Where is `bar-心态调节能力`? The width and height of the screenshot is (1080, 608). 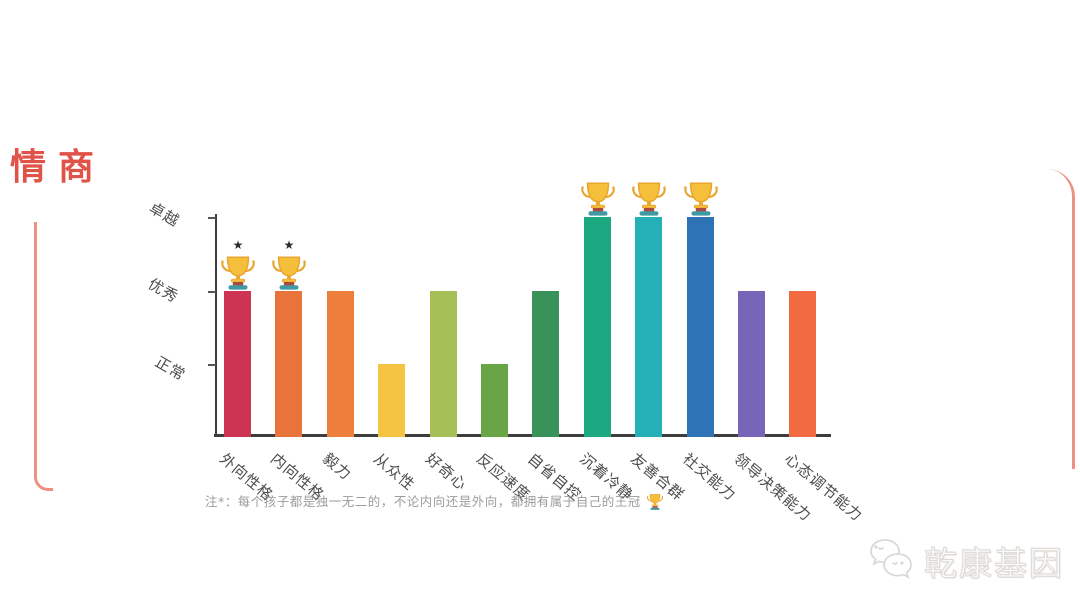 bar-心态调节能力 is located at coordinates (802, 364).